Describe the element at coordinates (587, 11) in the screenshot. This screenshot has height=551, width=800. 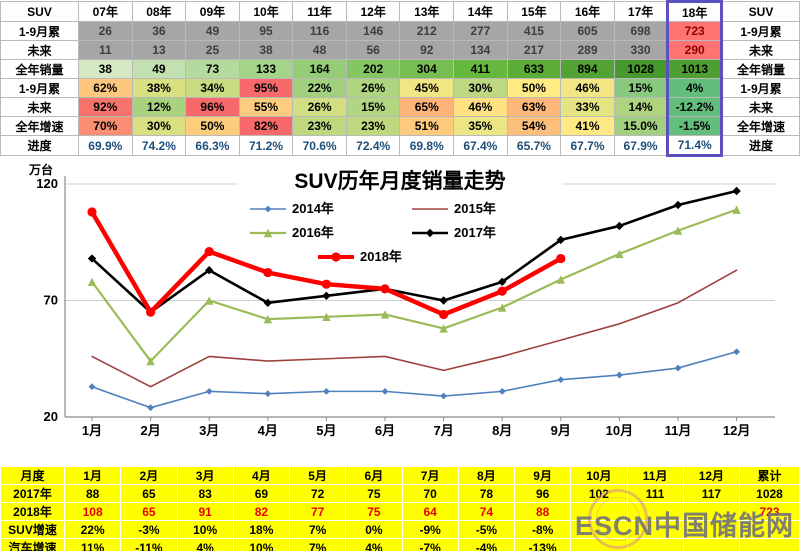
I see `col-header: 16年` at that location.